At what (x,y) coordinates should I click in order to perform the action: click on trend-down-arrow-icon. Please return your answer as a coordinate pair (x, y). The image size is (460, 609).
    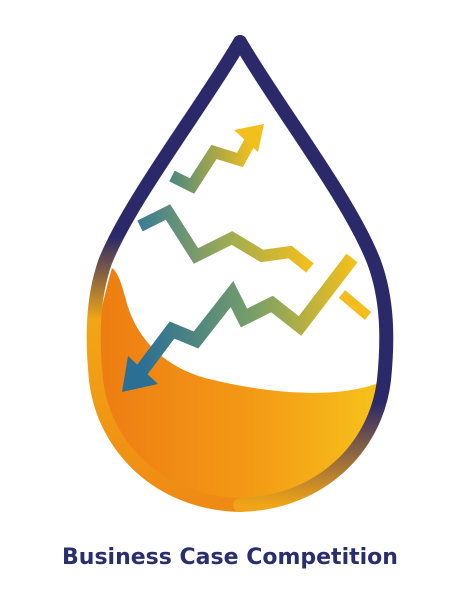
    Looking at the image, I should click on (240, 322).